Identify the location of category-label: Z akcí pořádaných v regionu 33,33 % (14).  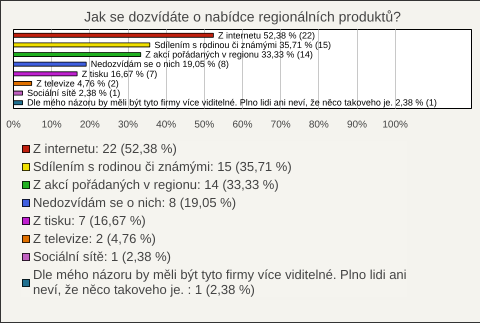
(229, 55).